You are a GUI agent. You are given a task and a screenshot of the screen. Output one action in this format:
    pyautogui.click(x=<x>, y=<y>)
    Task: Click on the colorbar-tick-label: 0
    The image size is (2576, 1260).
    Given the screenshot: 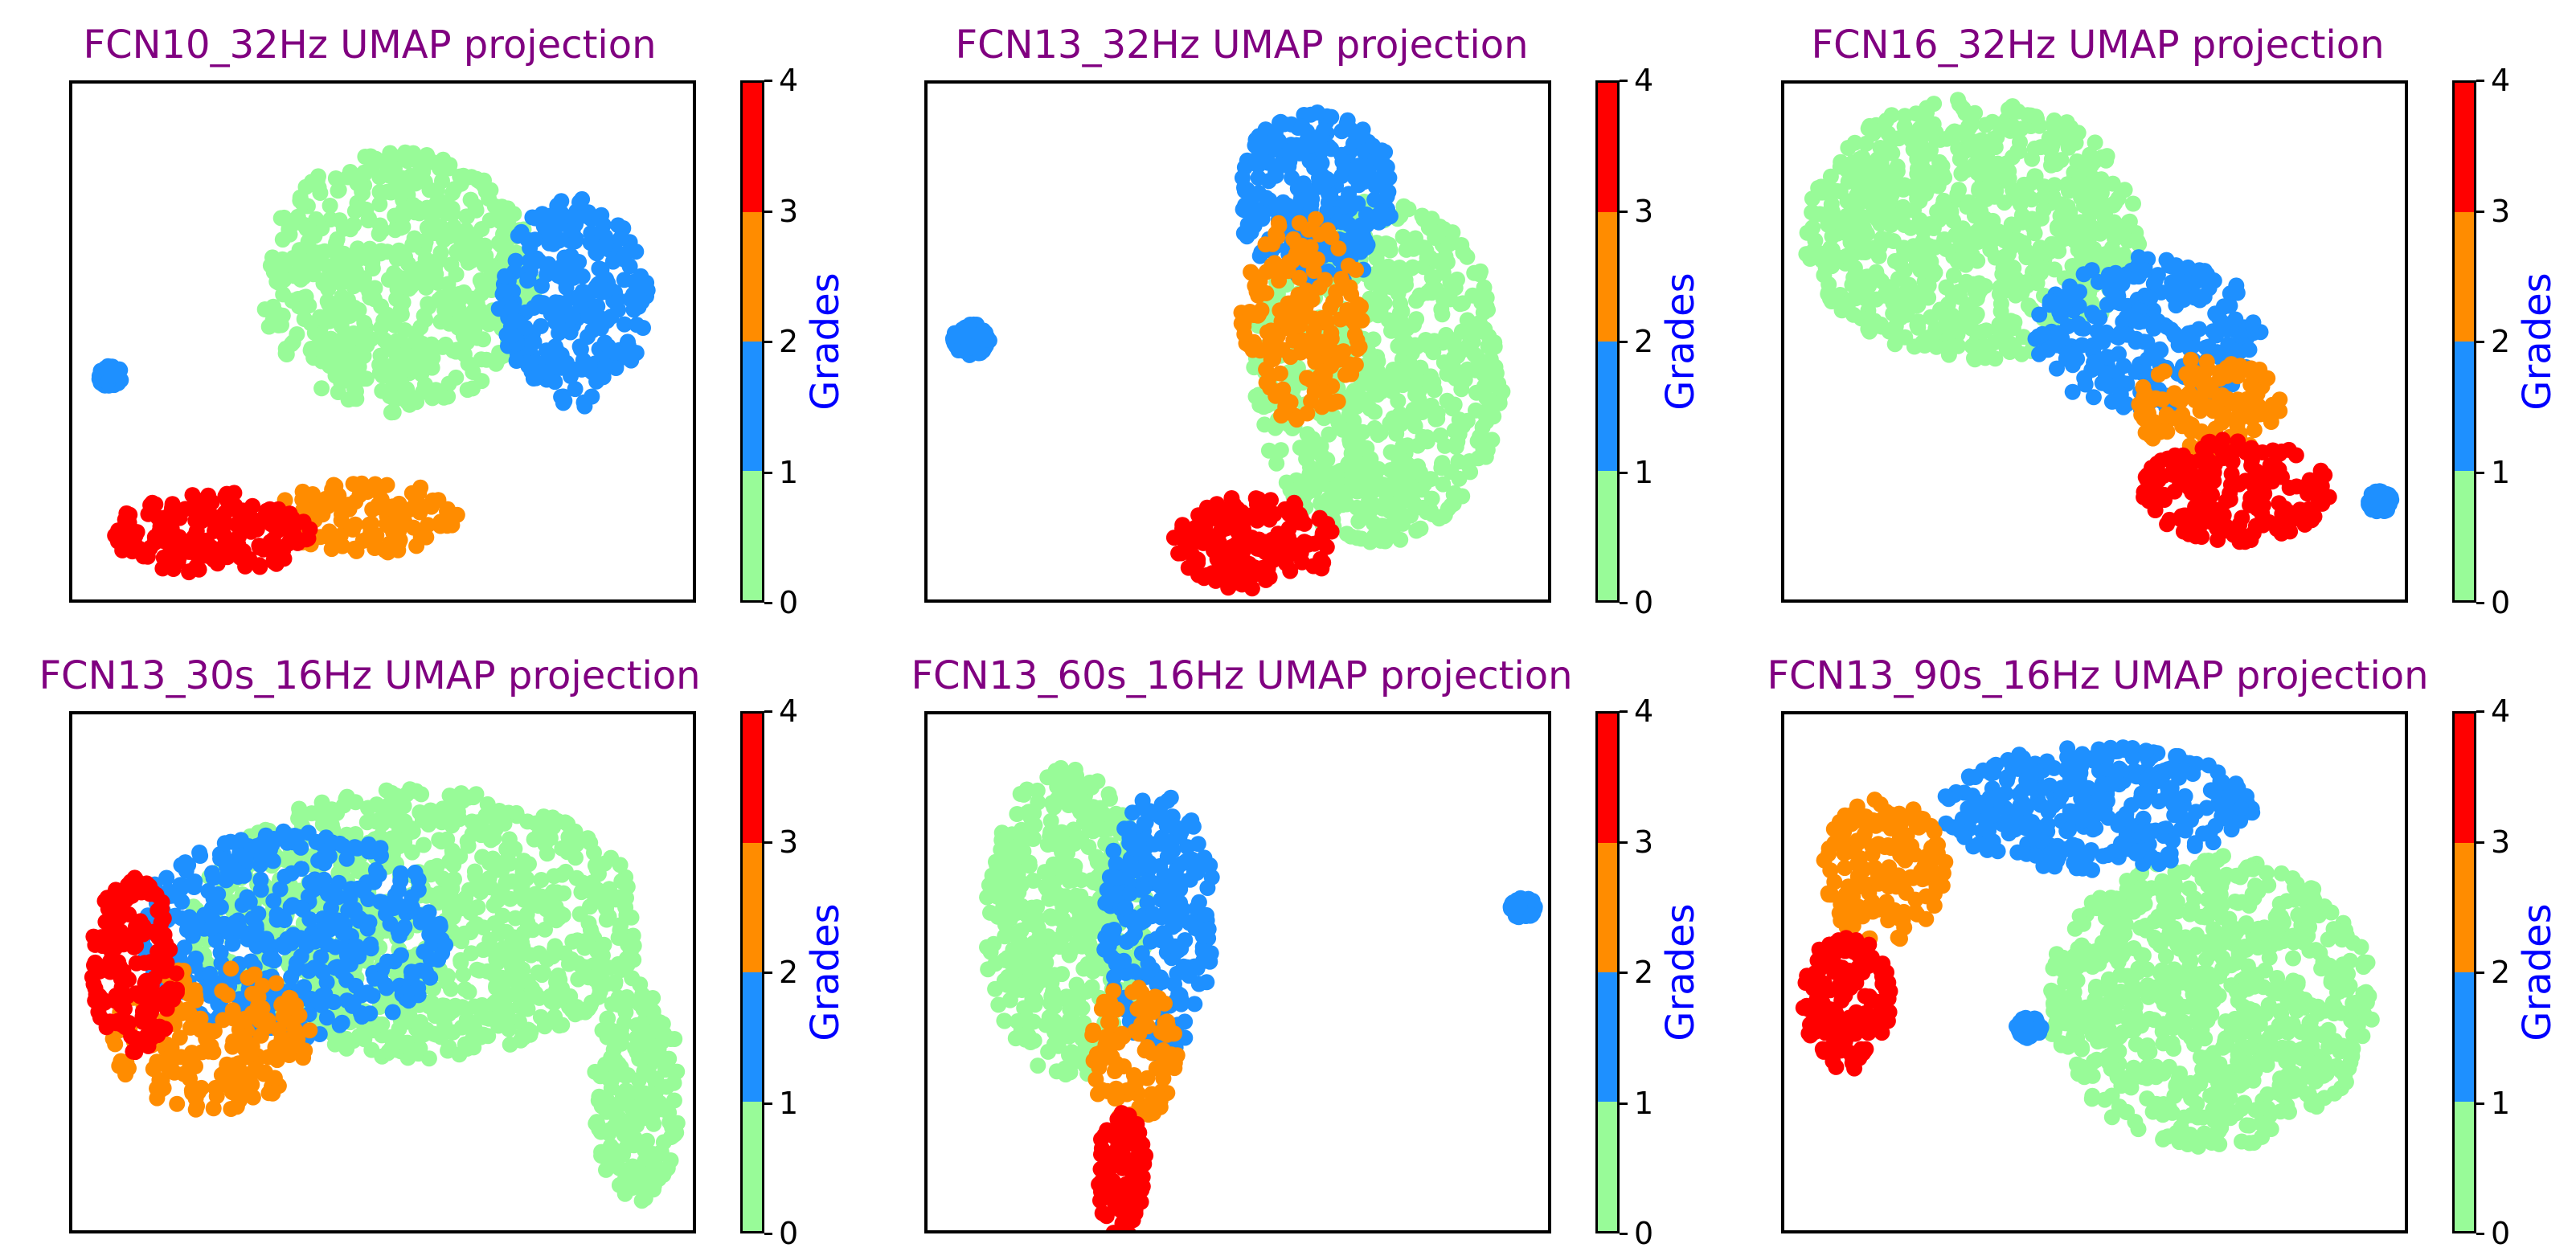 What is the action you would take?
    pyautogui.click(x=789, y=603)
    